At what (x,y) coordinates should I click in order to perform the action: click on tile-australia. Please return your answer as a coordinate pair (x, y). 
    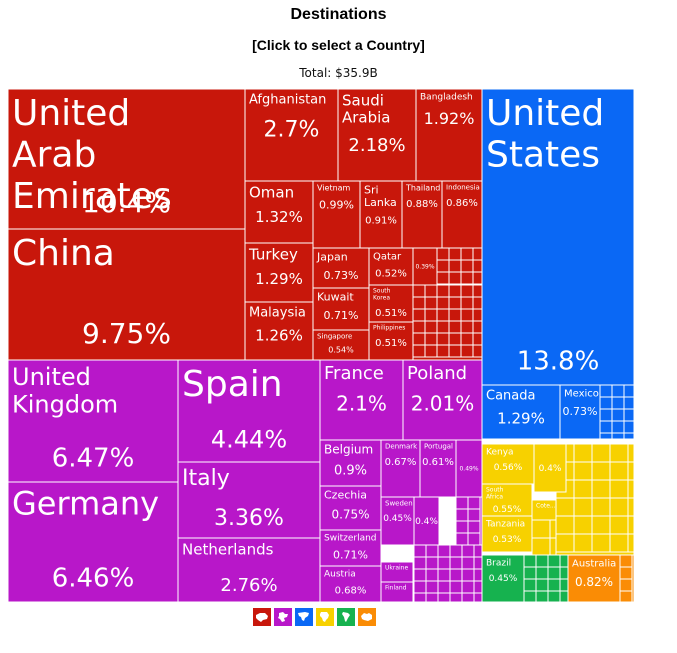
    Looking at the image, I should click on (594, 578).